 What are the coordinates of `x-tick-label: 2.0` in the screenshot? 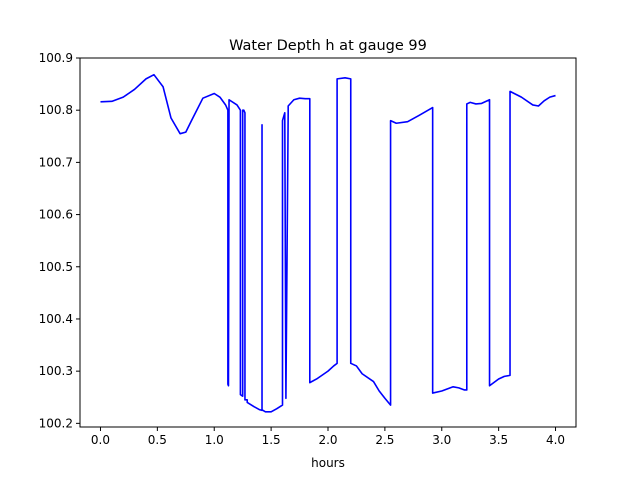 It's located at (327, 440).